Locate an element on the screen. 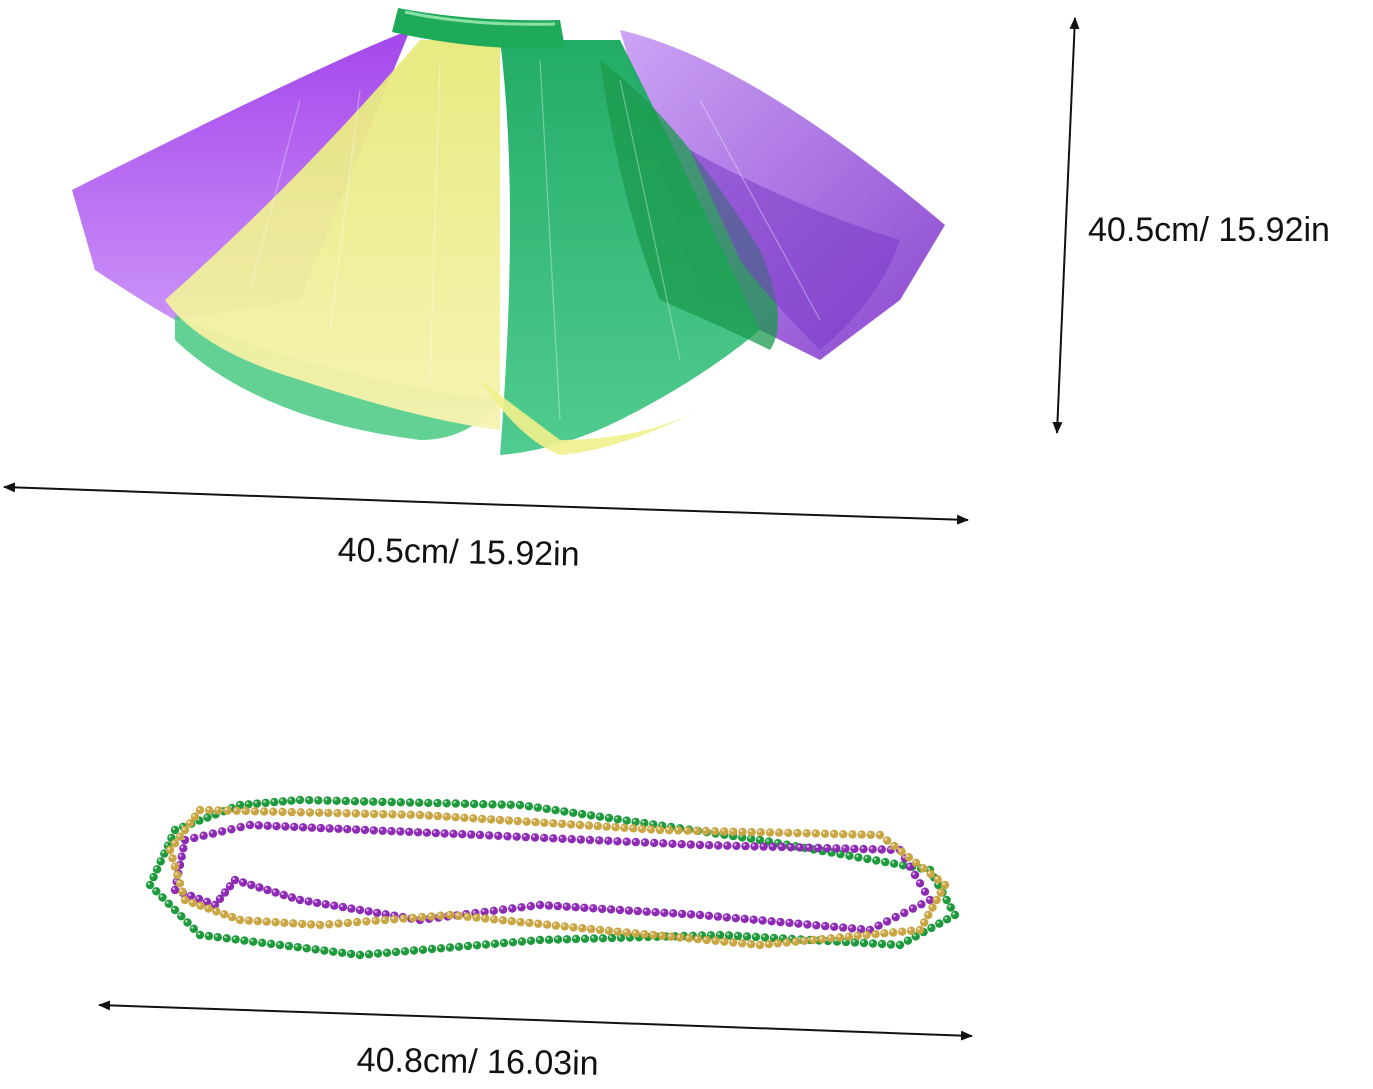 Image resolution: width=1373 pixels, height=1089 pixels. skirt-height-arrow is located at coordinates (1072, 120).